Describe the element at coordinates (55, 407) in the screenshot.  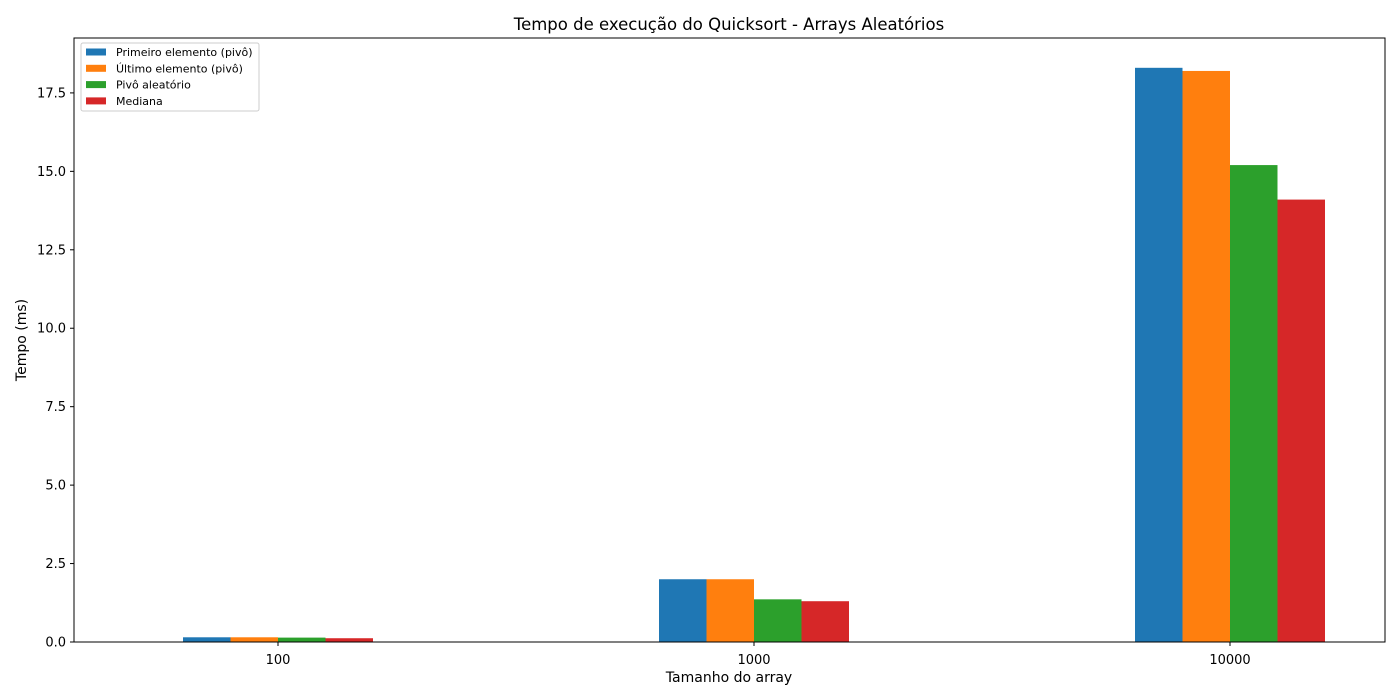
I see `y-tick-label: 7.5` at that location.